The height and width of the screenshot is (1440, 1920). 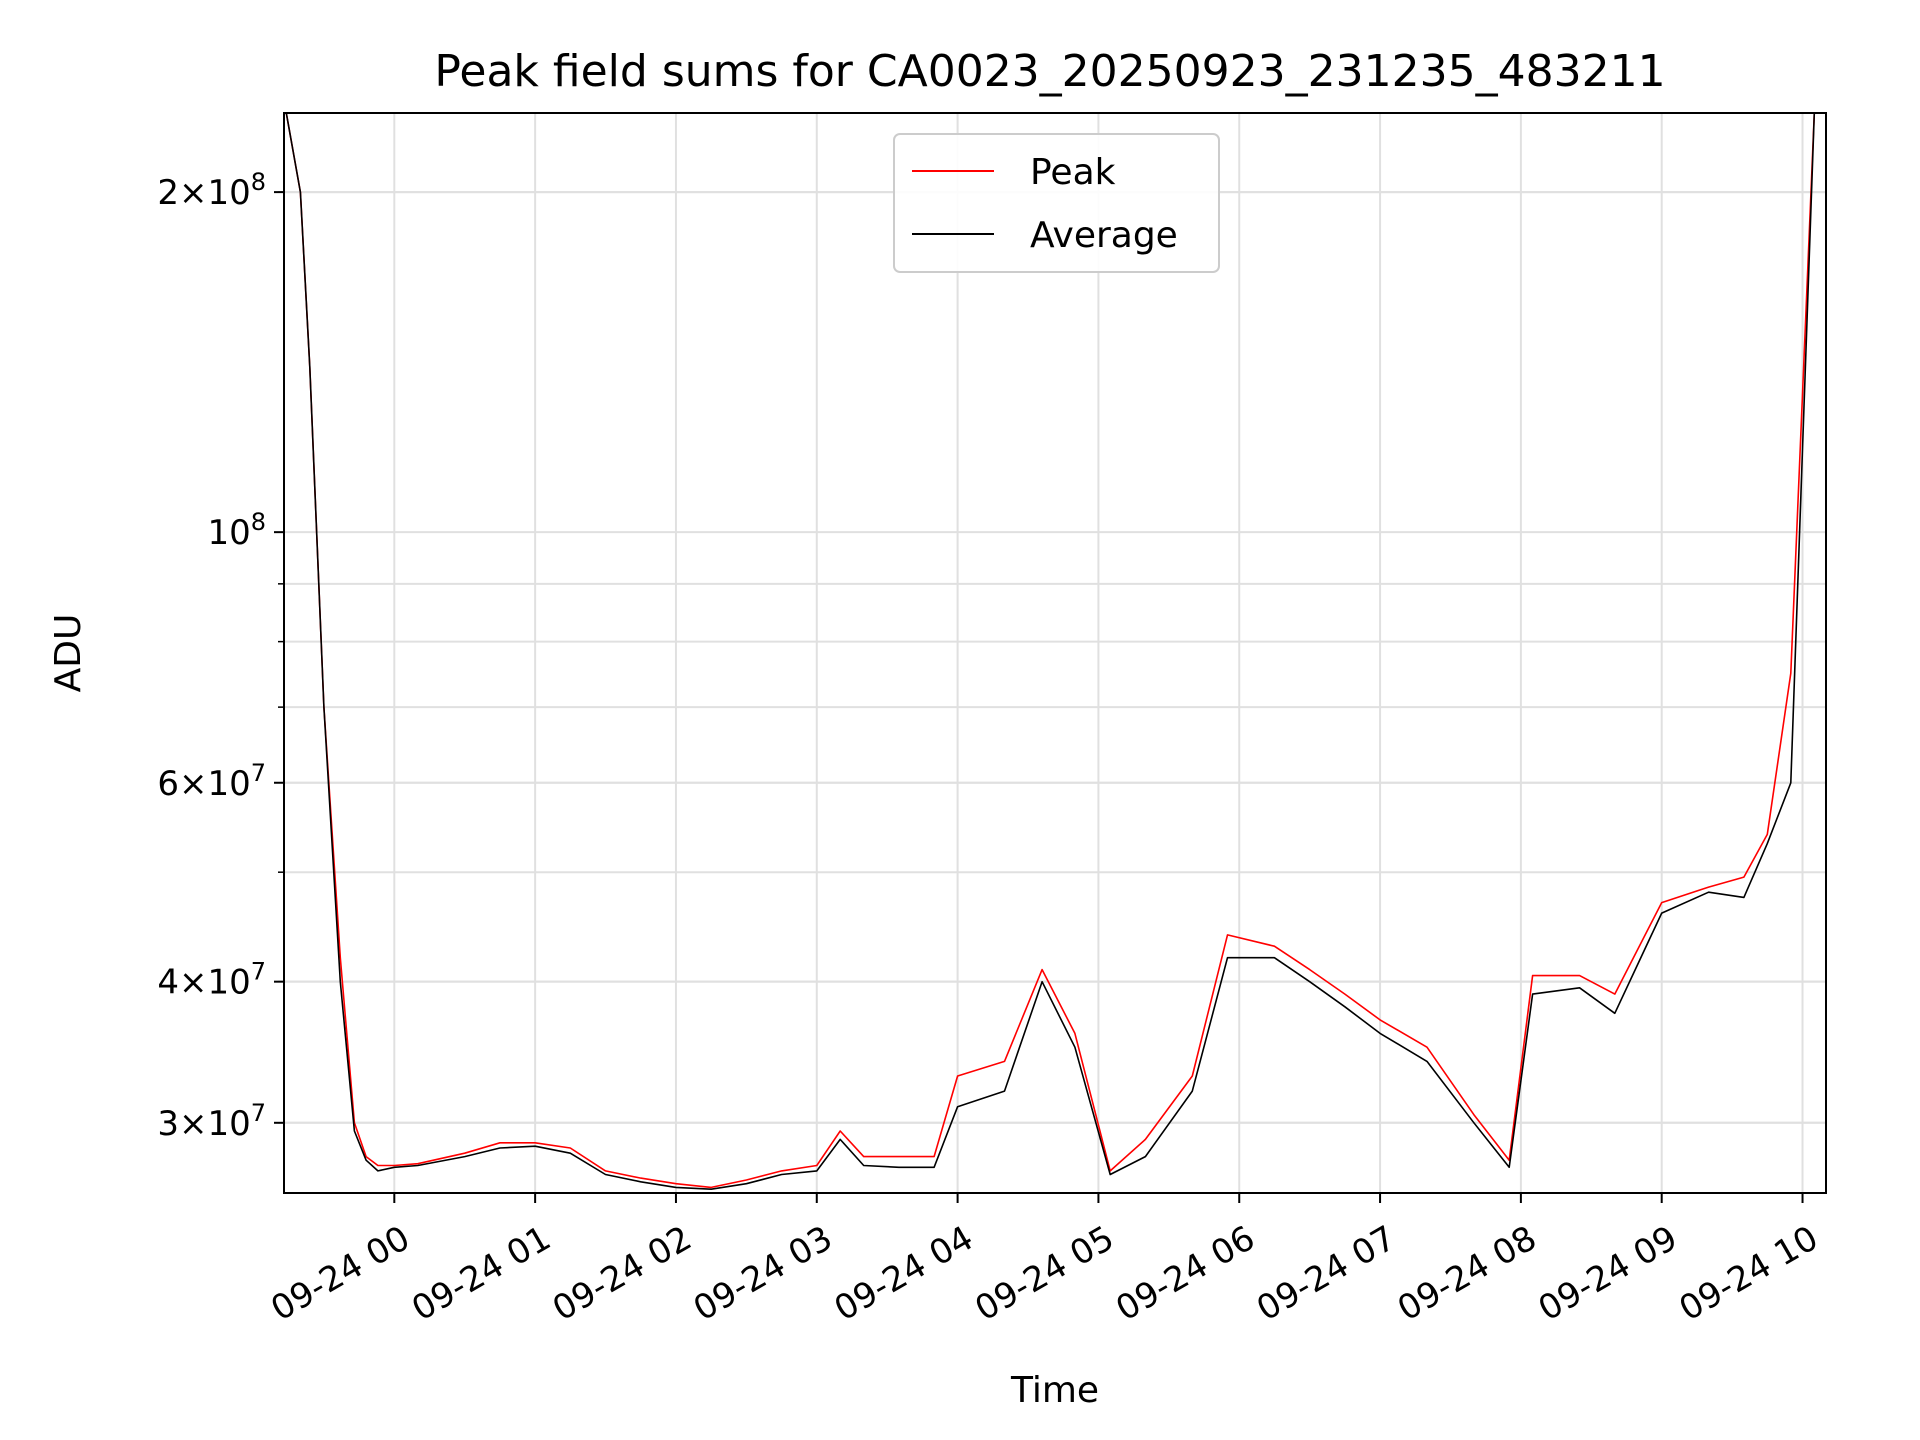 I want to click on y-tick-label: 3×107, so click(x=211, y=1121).